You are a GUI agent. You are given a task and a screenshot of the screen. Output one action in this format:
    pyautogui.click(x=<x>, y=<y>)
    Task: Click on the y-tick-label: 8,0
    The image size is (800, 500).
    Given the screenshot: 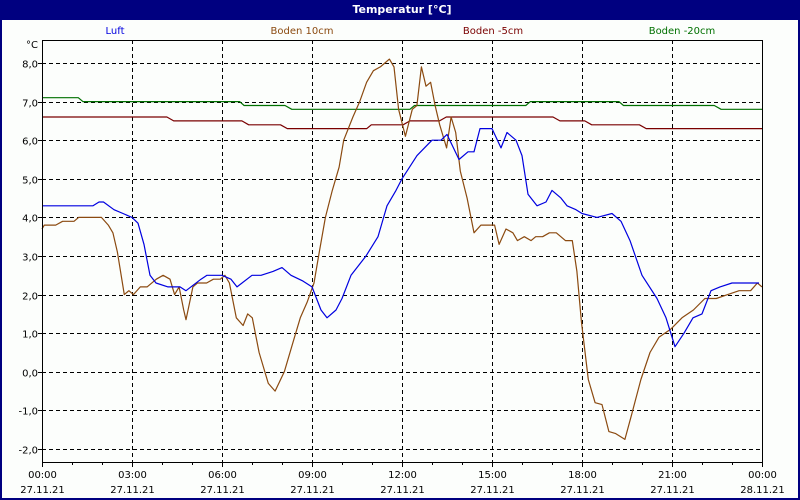 What is the action you would take?
    pyautogui.click(x=30, y=65)
    